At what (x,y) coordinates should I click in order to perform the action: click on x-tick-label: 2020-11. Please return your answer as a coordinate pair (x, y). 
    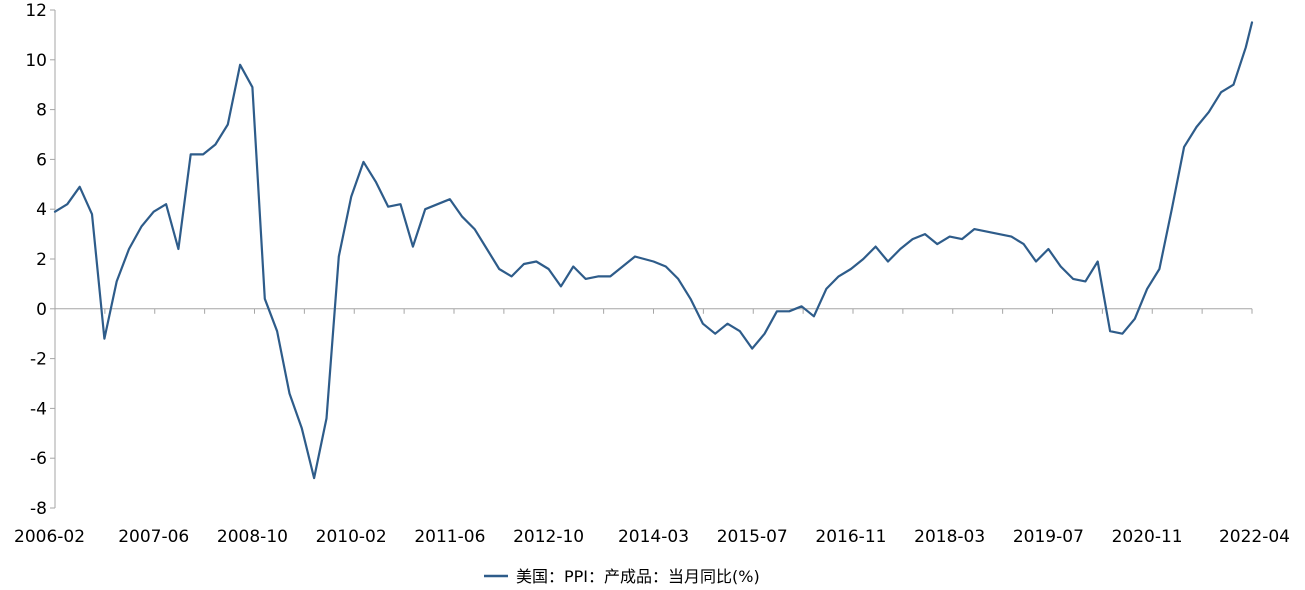
    Looking at the image, I should click on (1147, 537).